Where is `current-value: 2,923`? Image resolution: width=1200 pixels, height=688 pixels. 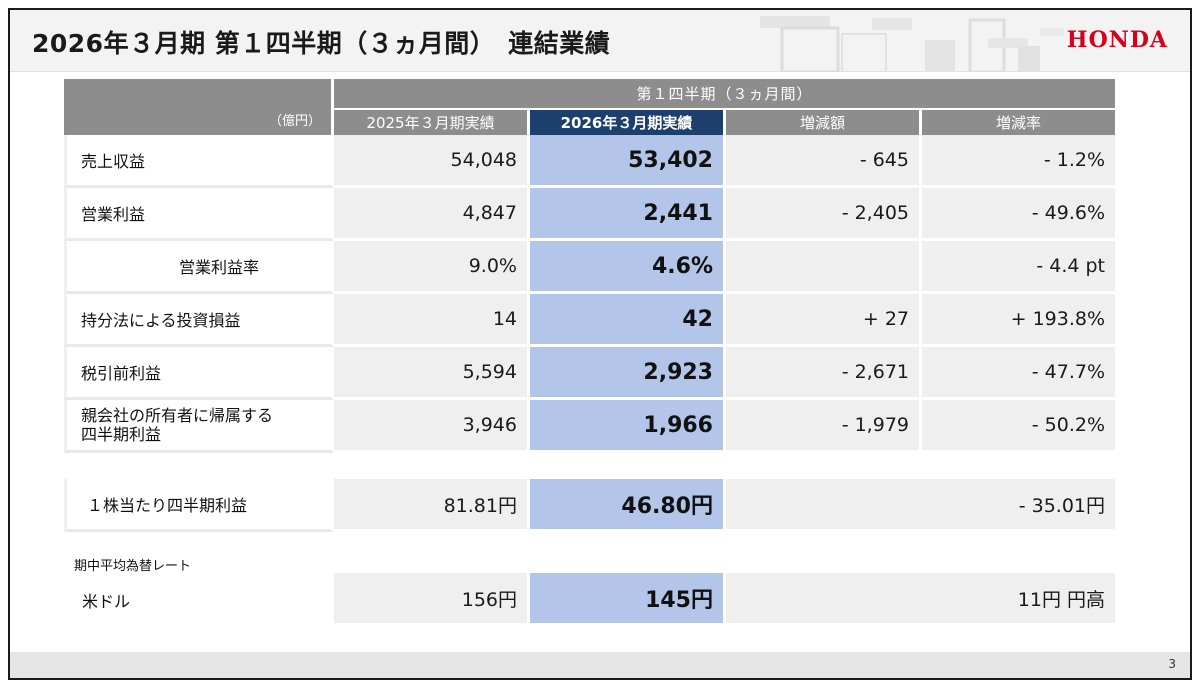 current-value: 2,923 is located at coordinates (628, 373).